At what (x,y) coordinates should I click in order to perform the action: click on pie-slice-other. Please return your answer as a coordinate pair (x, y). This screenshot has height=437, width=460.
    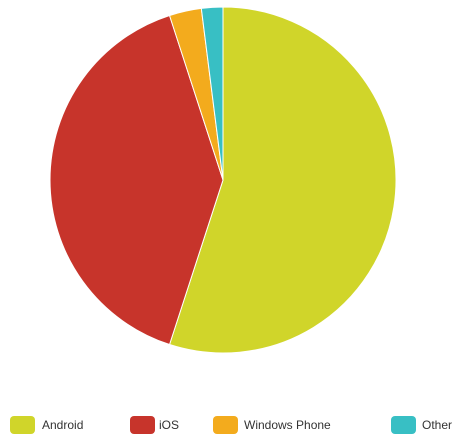
    Looking at the image, I should click on (212, 93).